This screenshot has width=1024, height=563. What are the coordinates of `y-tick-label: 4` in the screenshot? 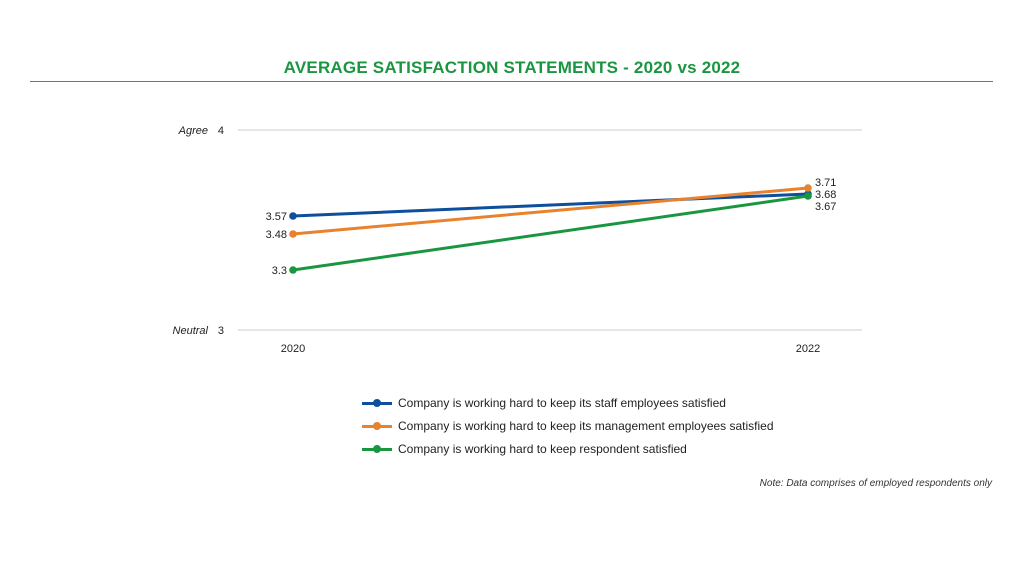 It's located at (221, 131).